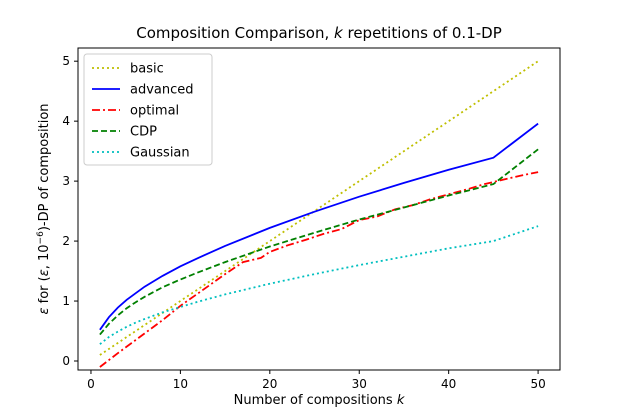 This screenshot has width=623, height=415. I want to click on x-axis-label: Number of compositions k, so click(319, 400).